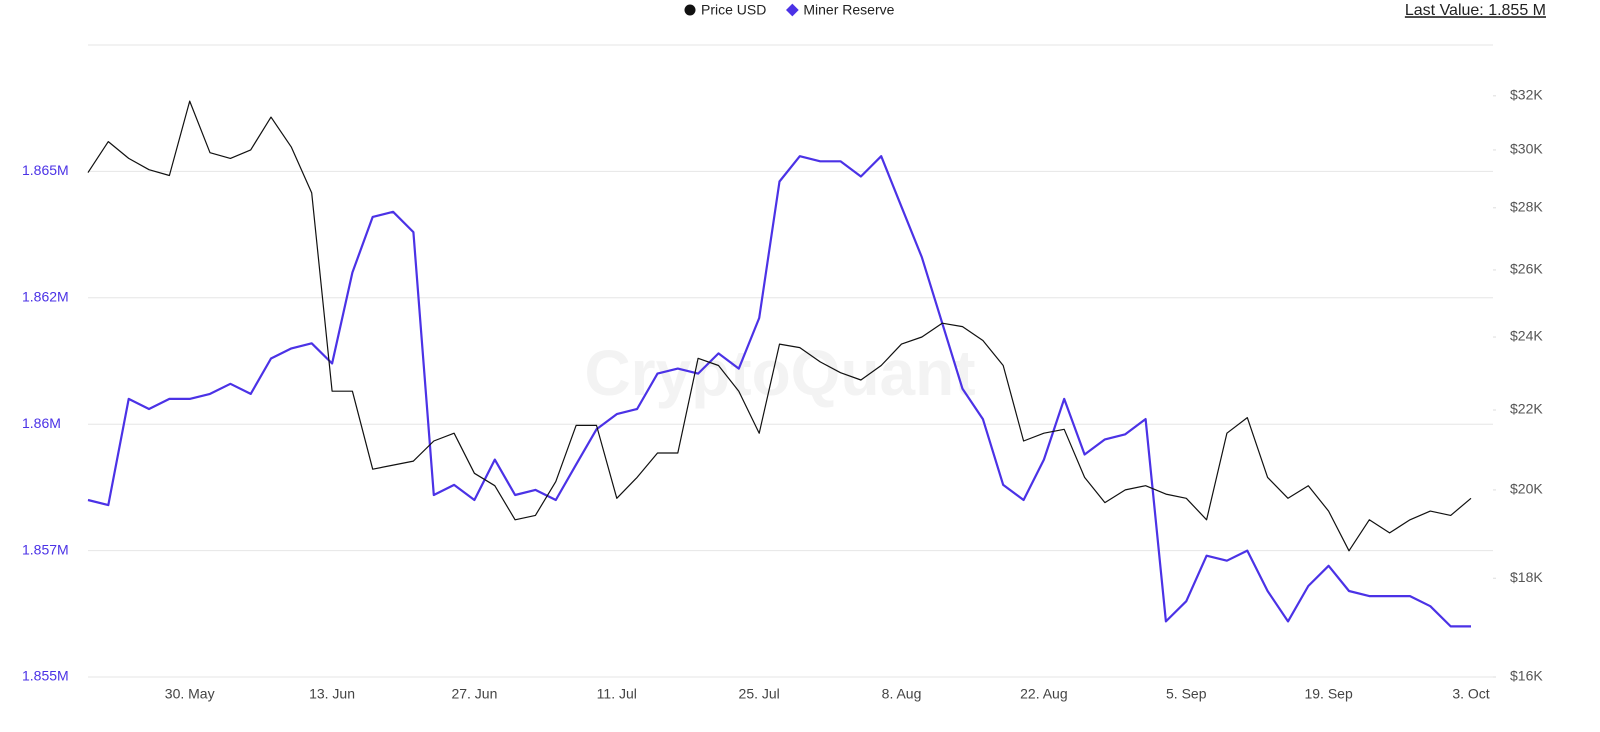 This screenshot has height=732, width=1600. What do you see at coordinates (1328, 694) in the screenshot?
I see `x-tick-label: 19. Sep` at bounding box center [1328, 694].